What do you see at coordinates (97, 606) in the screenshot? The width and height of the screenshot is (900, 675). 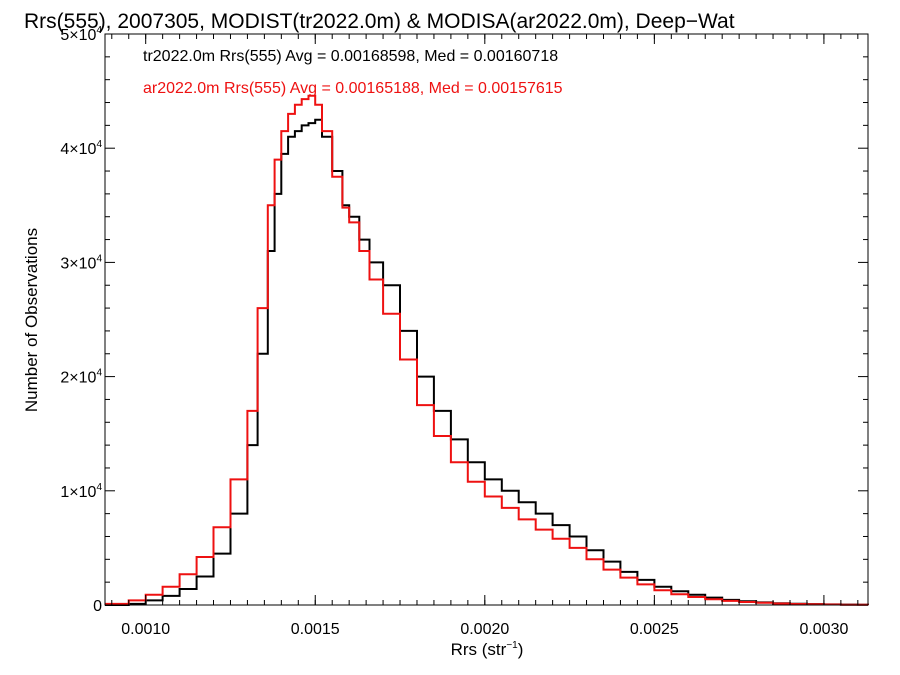 I see `y-tick-label: 0` at bounding box center [97, 606].